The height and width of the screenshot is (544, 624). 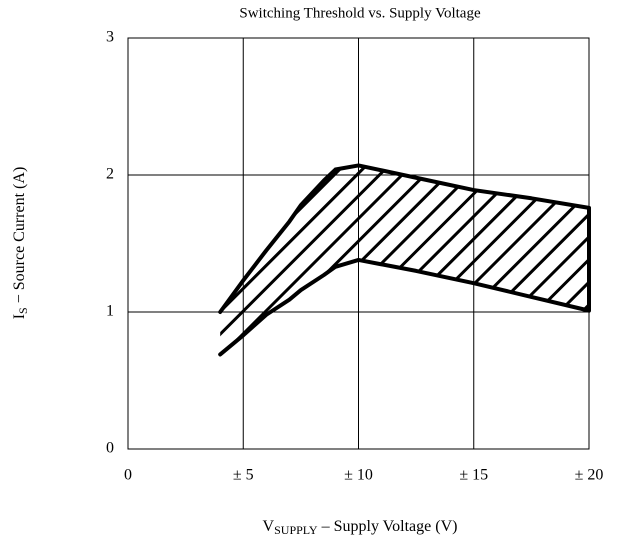 I want to click on x-tick-label: ± 5, so click(x=243, y=475).